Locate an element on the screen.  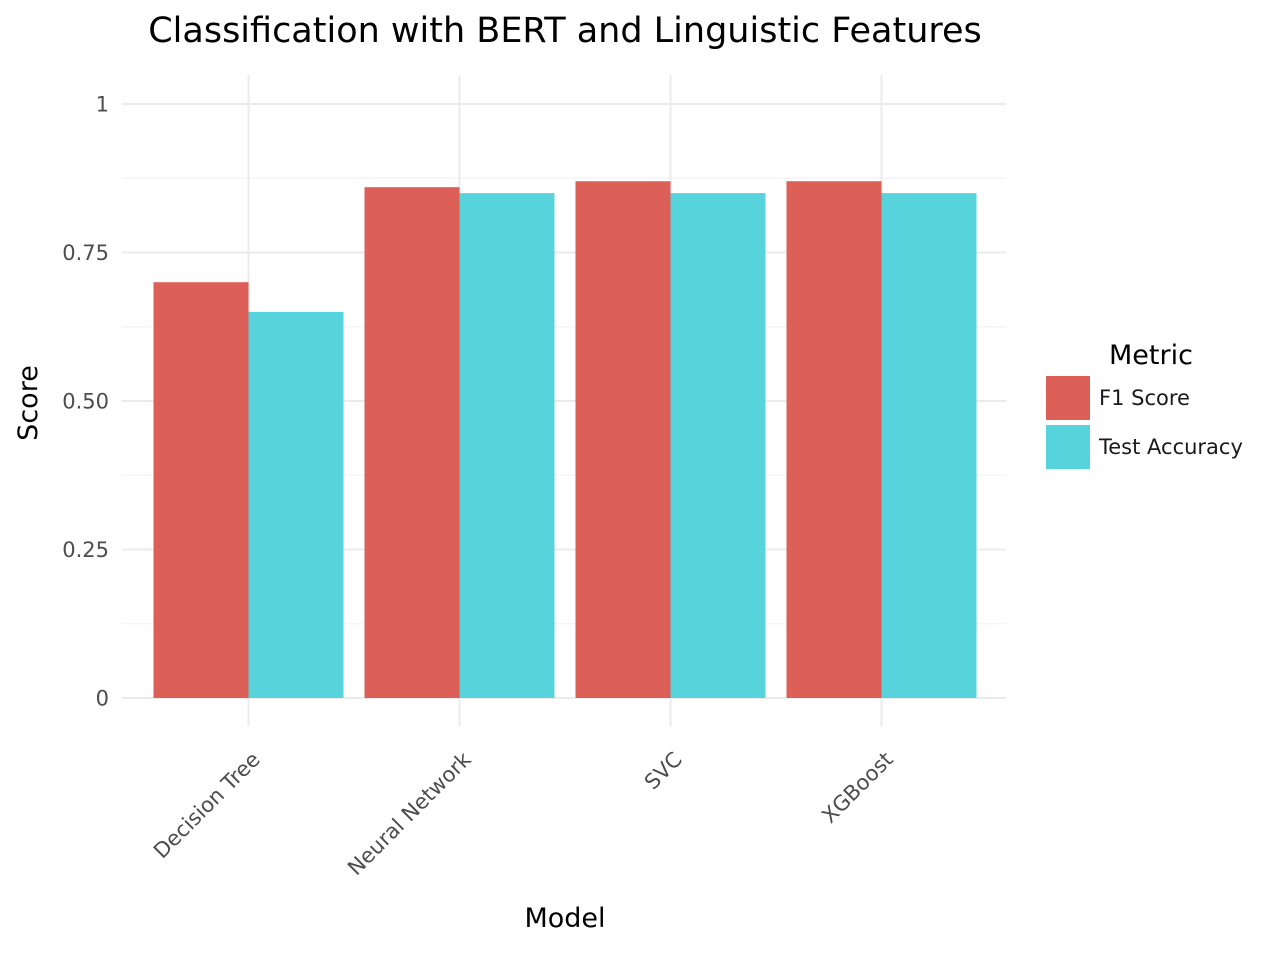
x-tick-label: Decision Tree is located at coordinates (207, 805).